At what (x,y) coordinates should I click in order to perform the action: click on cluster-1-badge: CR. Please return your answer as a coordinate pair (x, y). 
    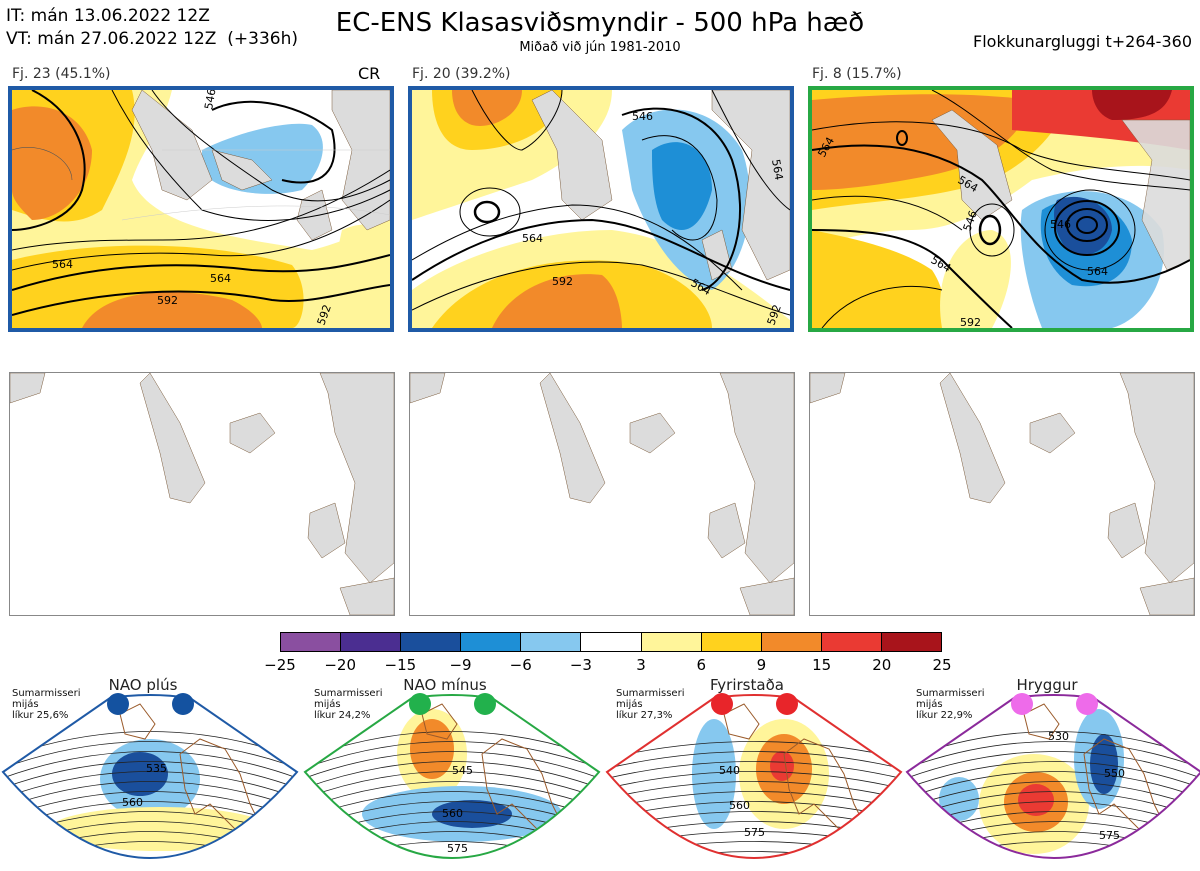
    Looking at the image, I should click on (369, 73).